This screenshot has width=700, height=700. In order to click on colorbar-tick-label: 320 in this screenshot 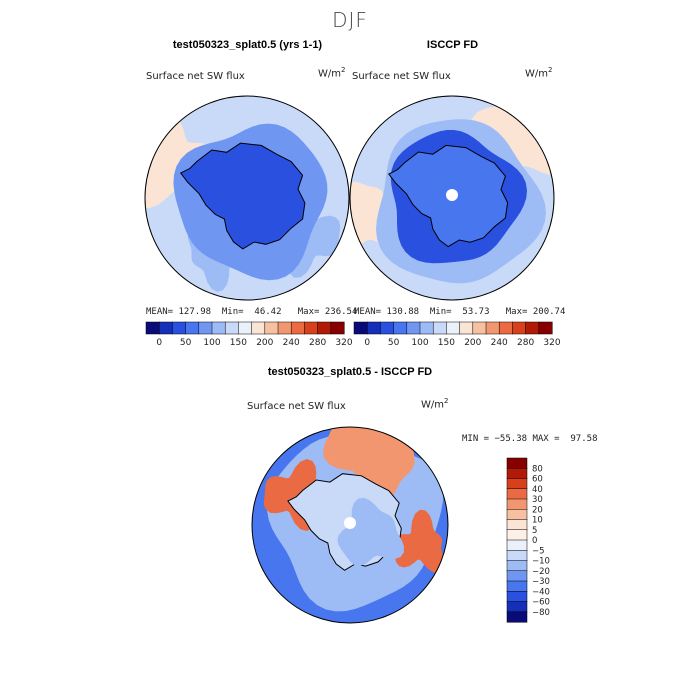, I will do `click(551, 343)`.